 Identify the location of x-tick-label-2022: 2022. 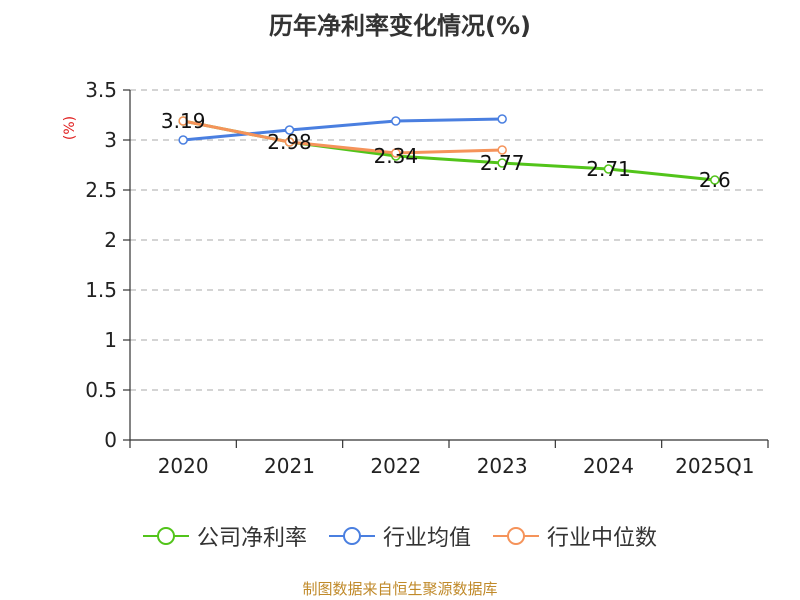
(395, 466).